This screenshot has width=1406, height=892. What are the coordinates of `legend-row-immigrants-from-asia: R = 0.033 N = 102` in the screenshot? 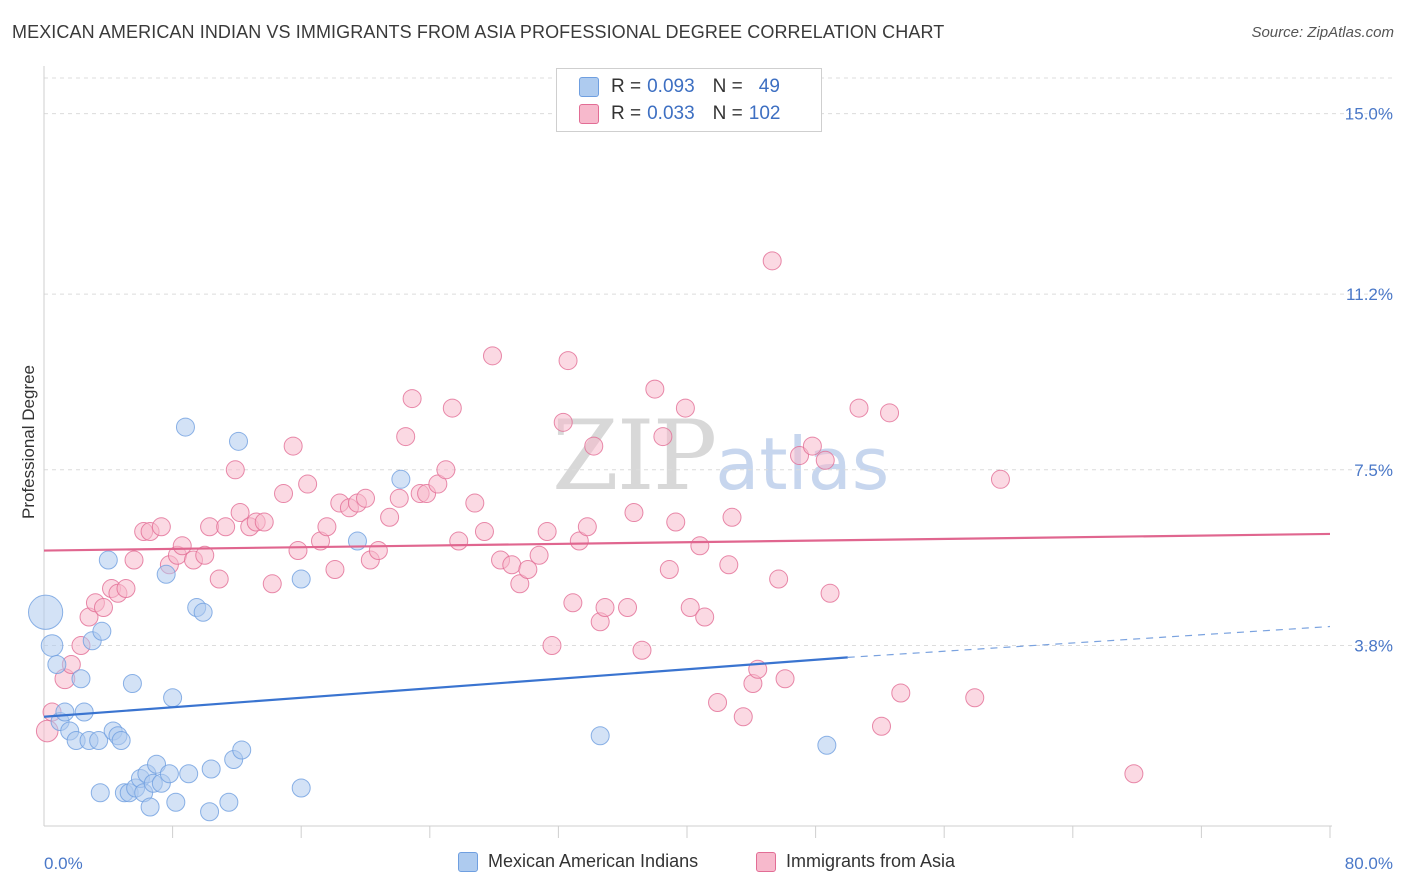 It's located at (679, 114).